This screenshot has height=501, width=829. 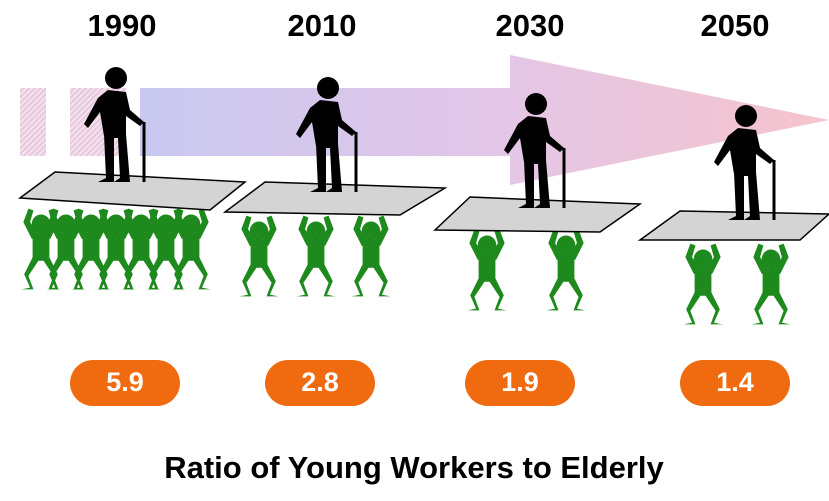 I want to click on year-label: 2050, so click(x=735, y=25).